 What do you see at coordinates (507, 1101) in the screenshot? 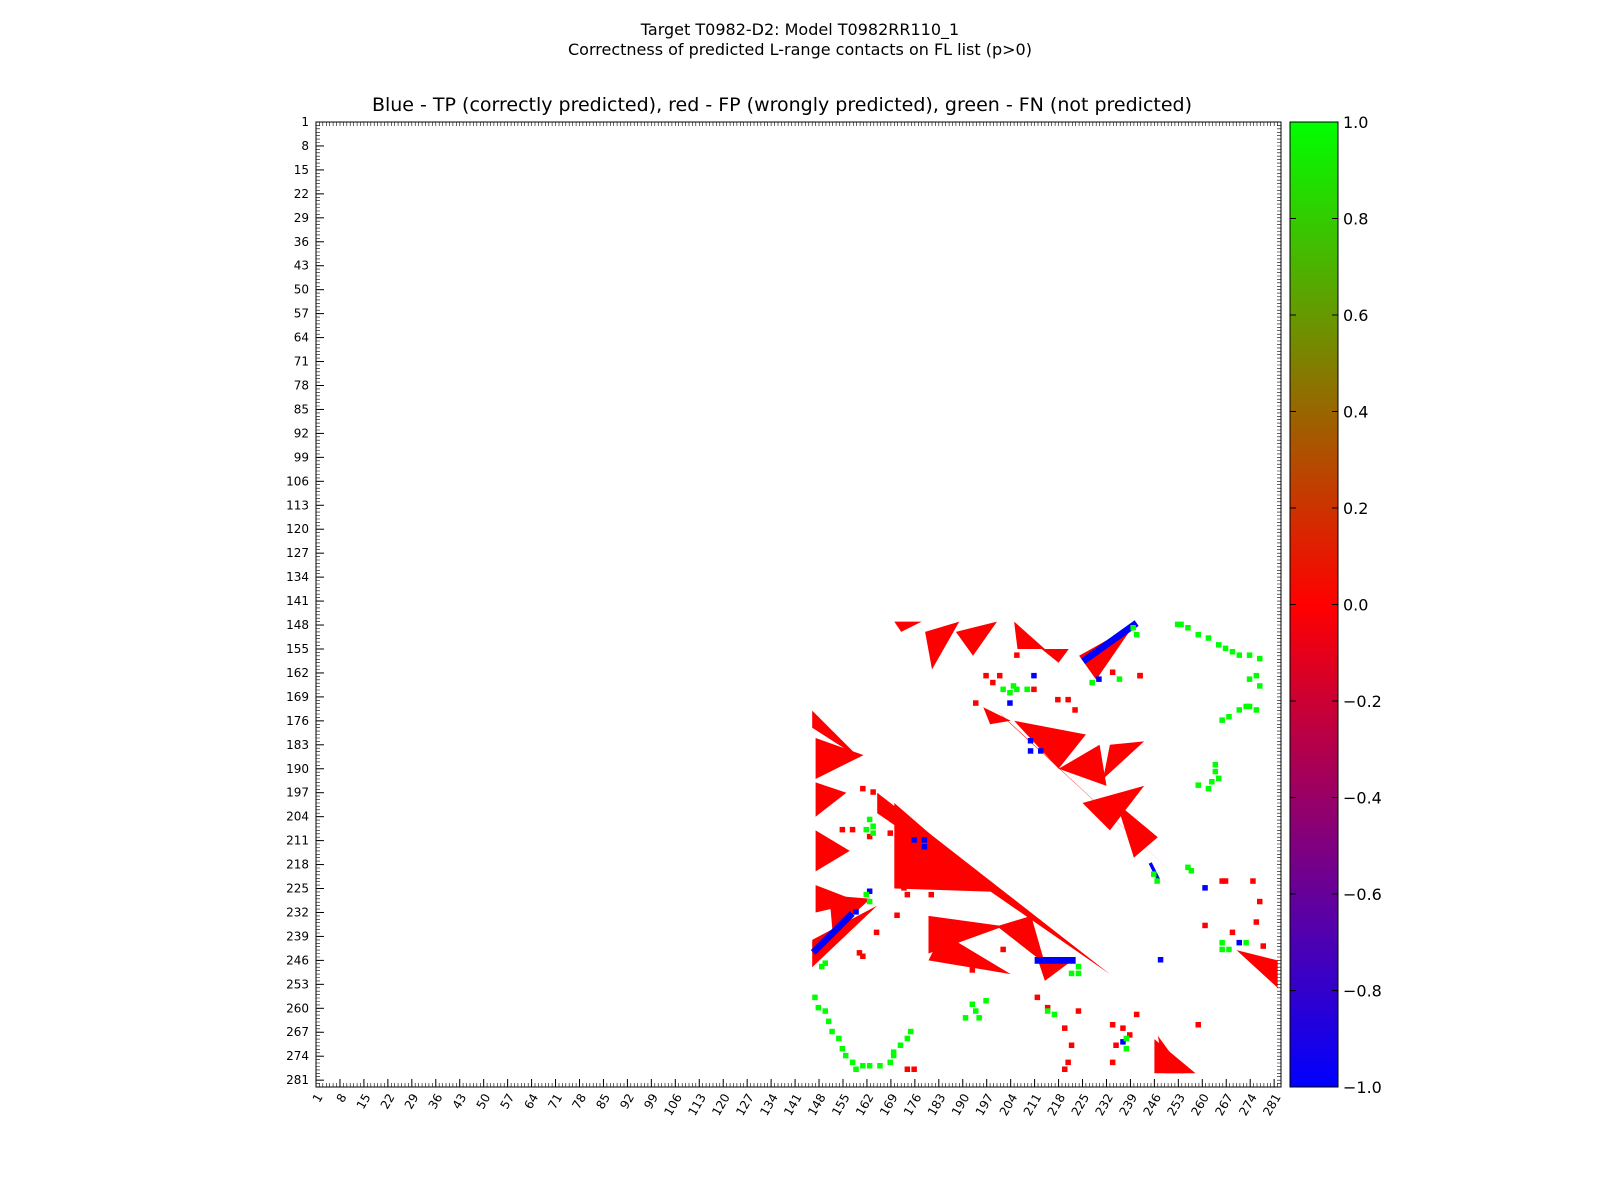
I see `x-tick-label: 57` at bounding box center [507, 1101].